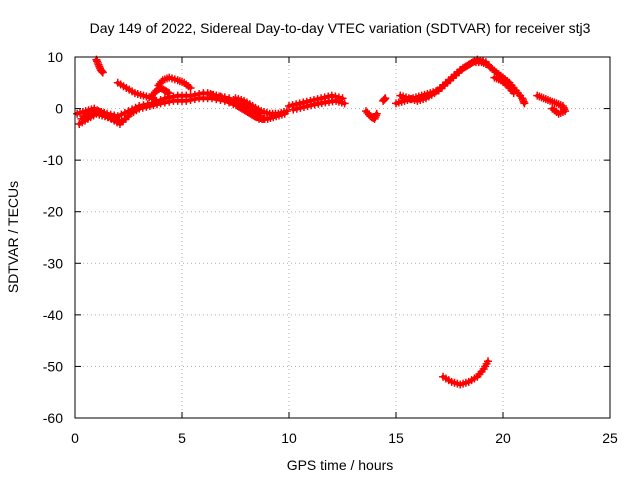  I want to click on y-axis-label: SDTVAR / TECUs, so click(13, 237).